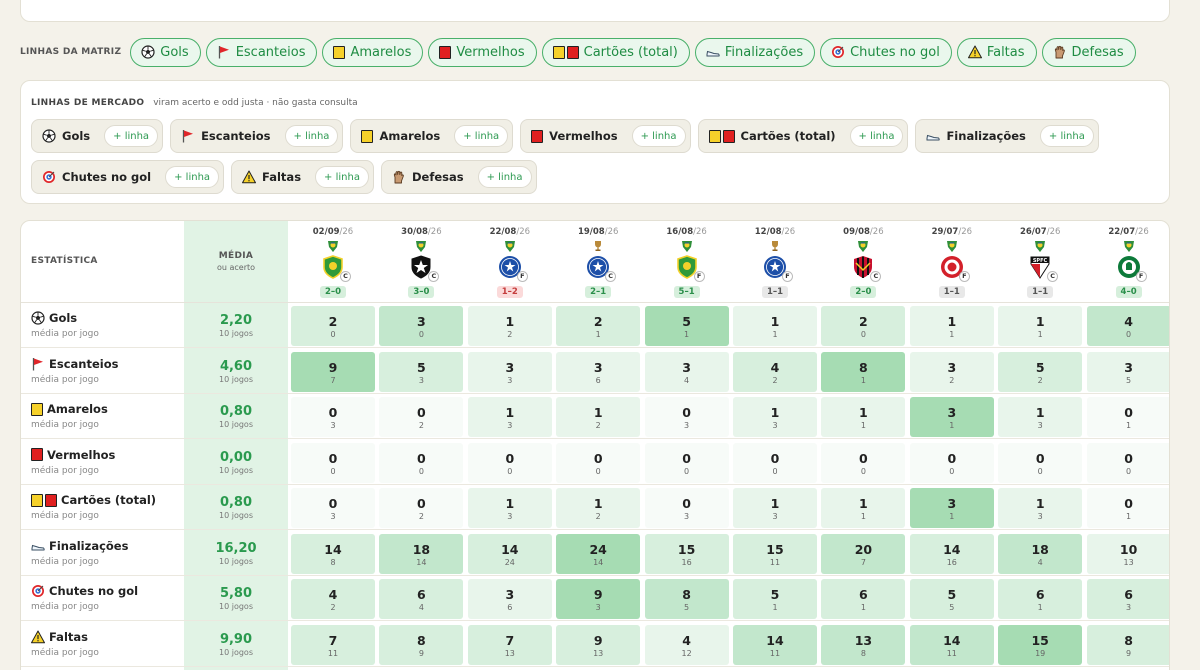 The height and width of the screenshot is (670, 1200). I want to click on match-header: 09/08/26 C 2–0, so click(863, 262).